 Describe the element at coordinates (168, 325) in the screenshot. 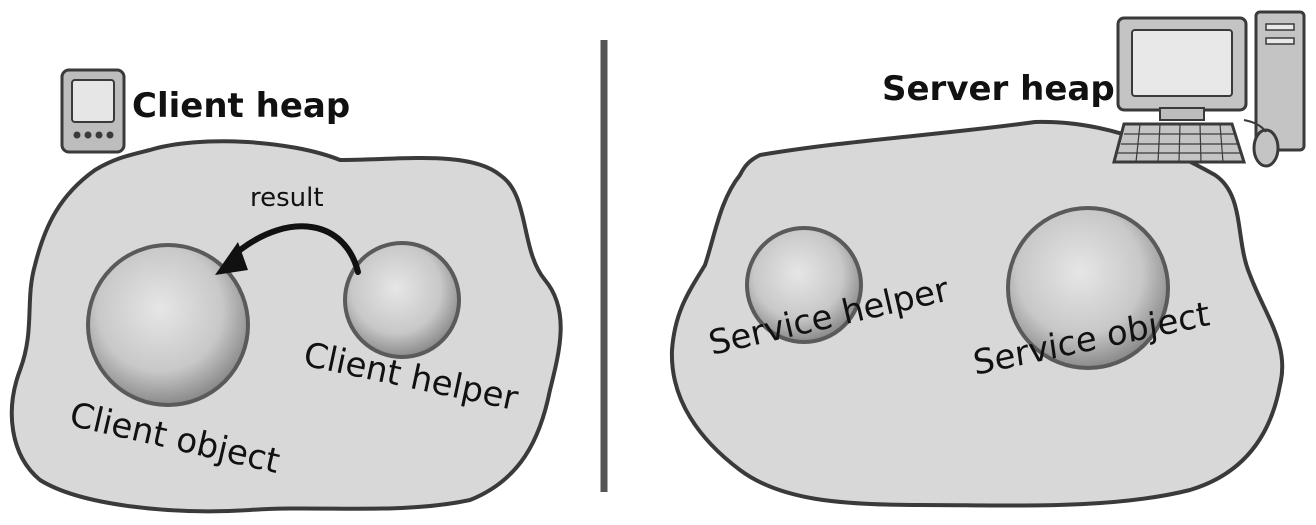

I see `client-object-sphere` at that location.